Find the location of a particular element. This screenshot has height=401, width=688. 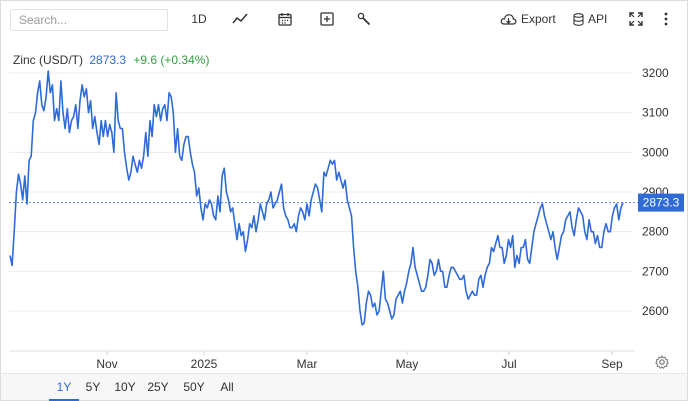

chart-legend: Zinc (USD/T) 2873.3 +9.6 (+0.34%) is located at coordinates (111, 60).